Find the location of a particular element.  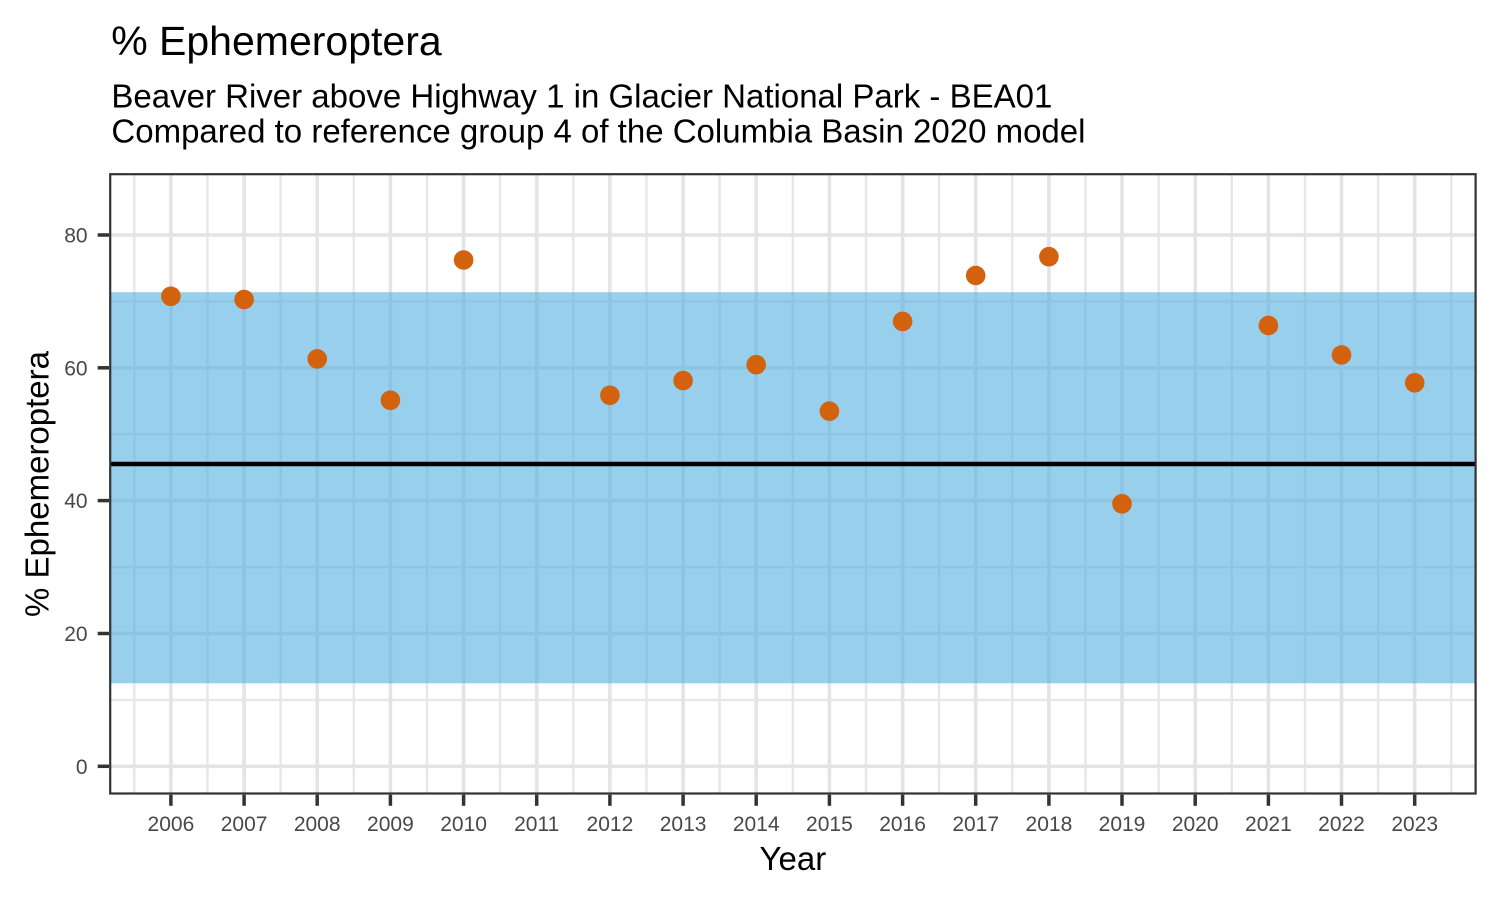

svg-text: 2023 is located at coordinates (1414, 824).